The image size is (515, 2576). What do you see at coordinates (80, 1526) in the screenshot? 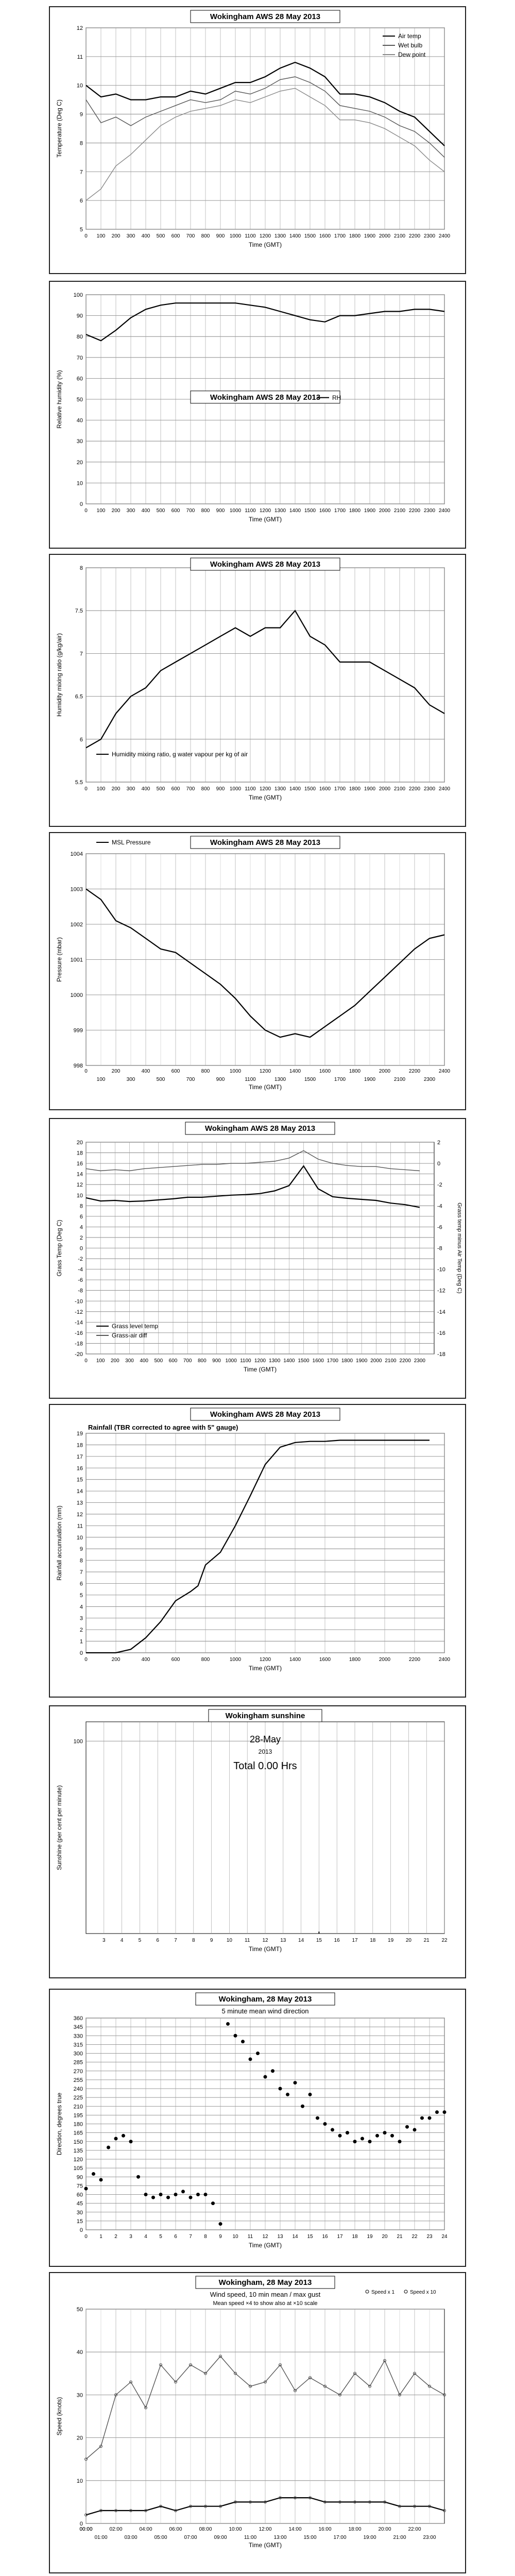
I see `y-tick-label: 11` at bounding box center [80, 1526].